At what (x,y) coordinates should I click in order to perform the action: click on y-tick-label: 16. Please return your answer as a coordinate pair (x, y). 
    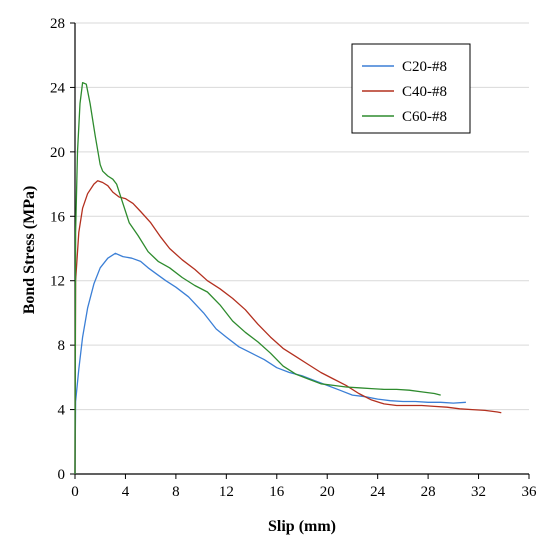
    Looking at the image, I should click on (58, 217).